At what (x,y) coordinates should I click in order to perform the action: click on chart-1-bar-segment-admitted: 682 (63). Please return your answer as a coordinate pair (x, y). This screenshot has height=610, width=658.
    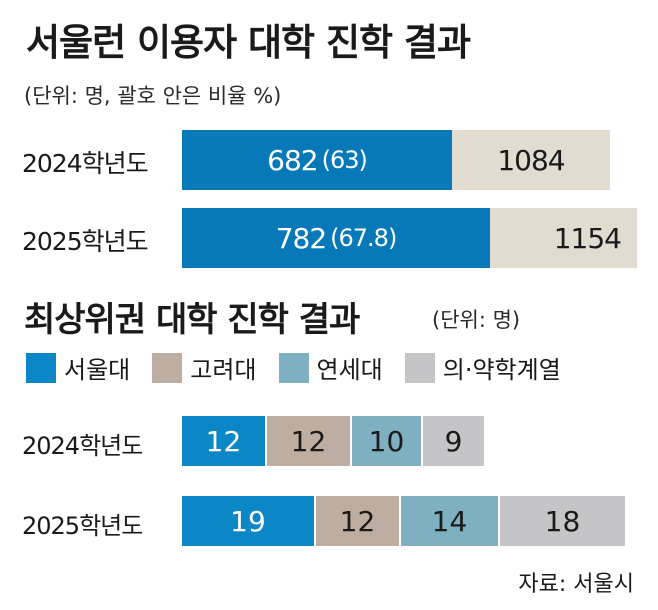
    Looking at the image, I should click on (317, 160).